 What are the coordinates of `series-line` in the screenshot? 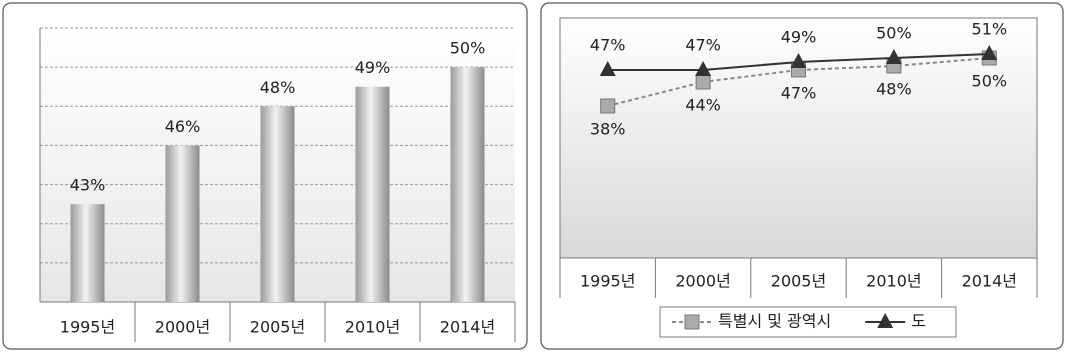 It's located at (798, 82).